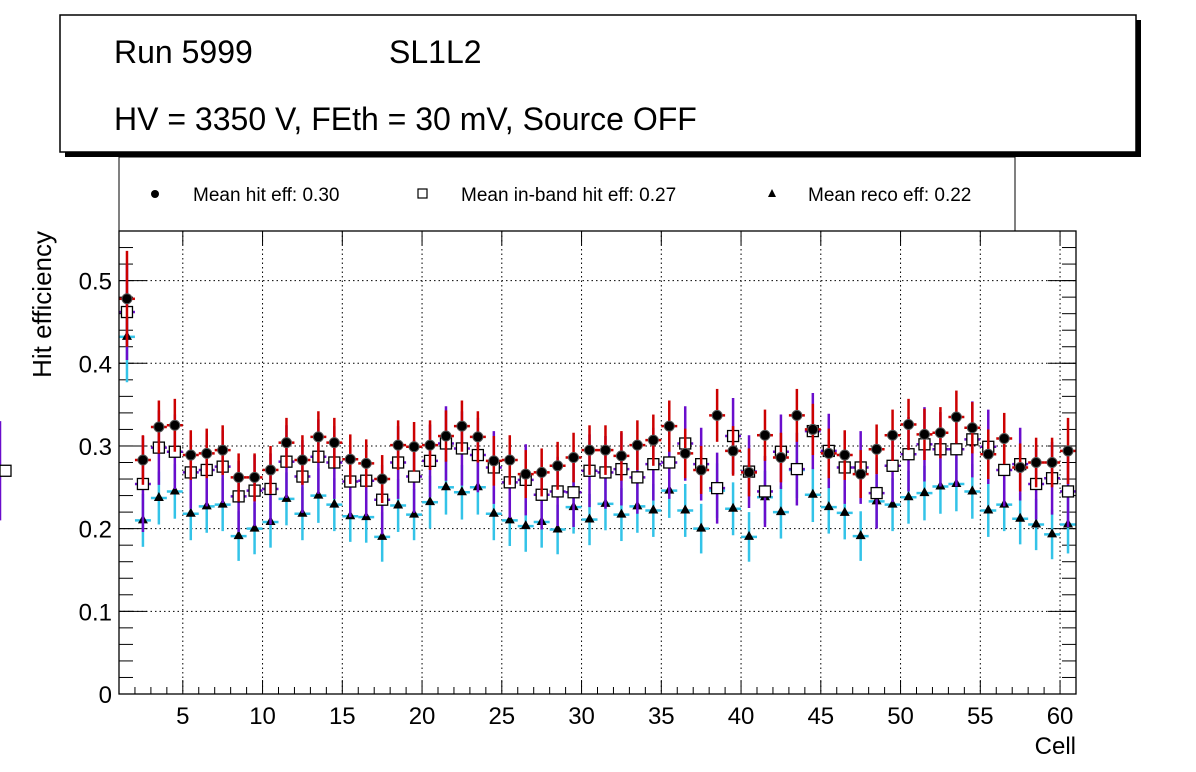 The height and width of the screenshot is (772, 1196). I want to click on y-axis-label: Hit efficiency, so click(42, 304).